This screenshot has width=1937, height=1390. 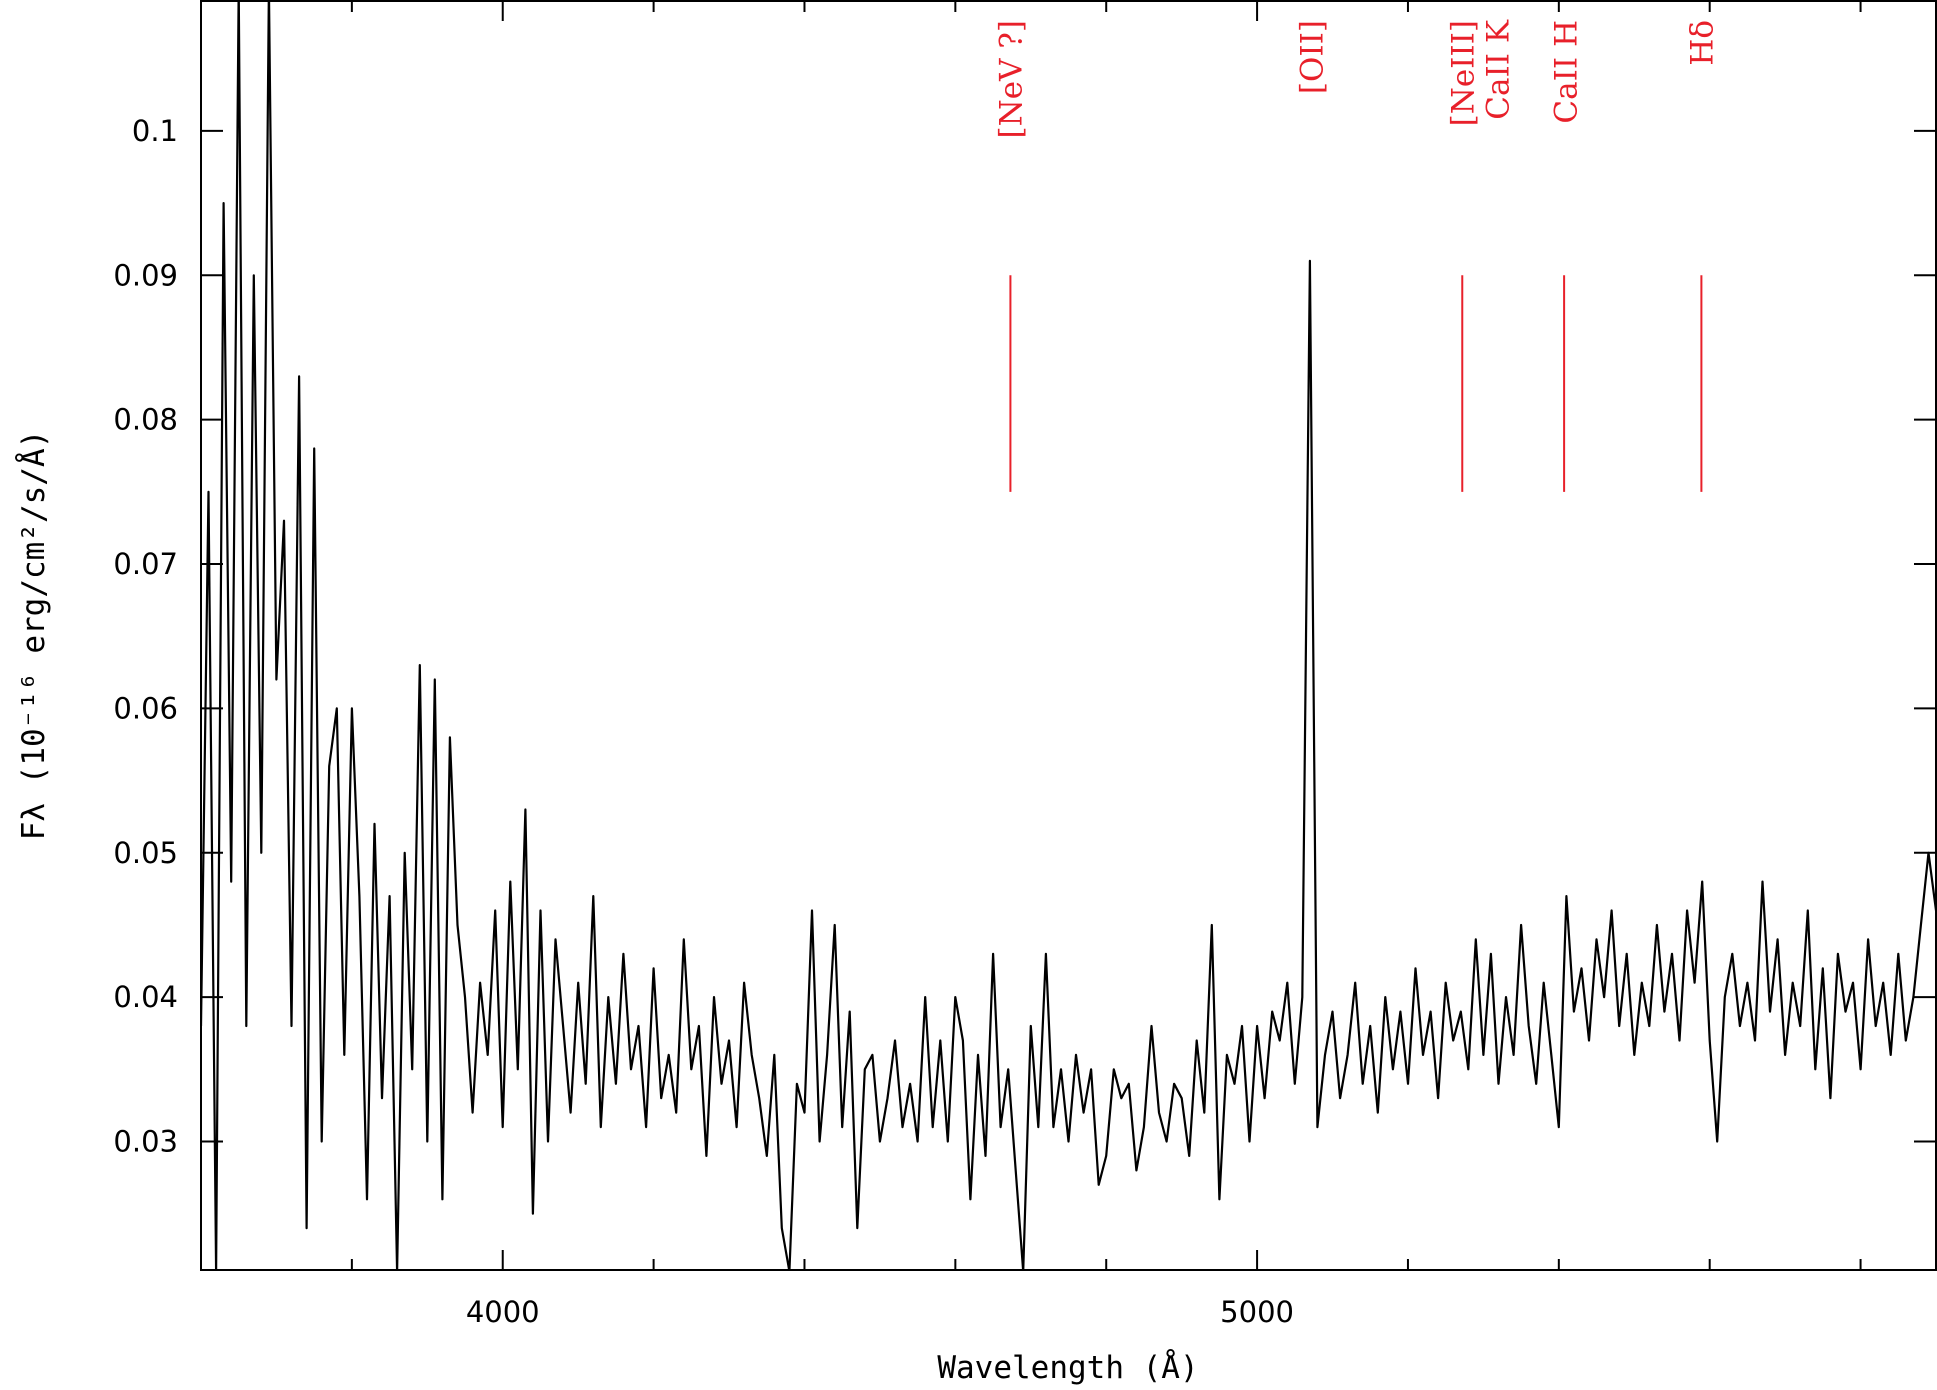 What do you see at coordinates (1257, 1312) in the screenshot?
I see `x-tick-label: 5000` at bounding box center [1257, 1312].